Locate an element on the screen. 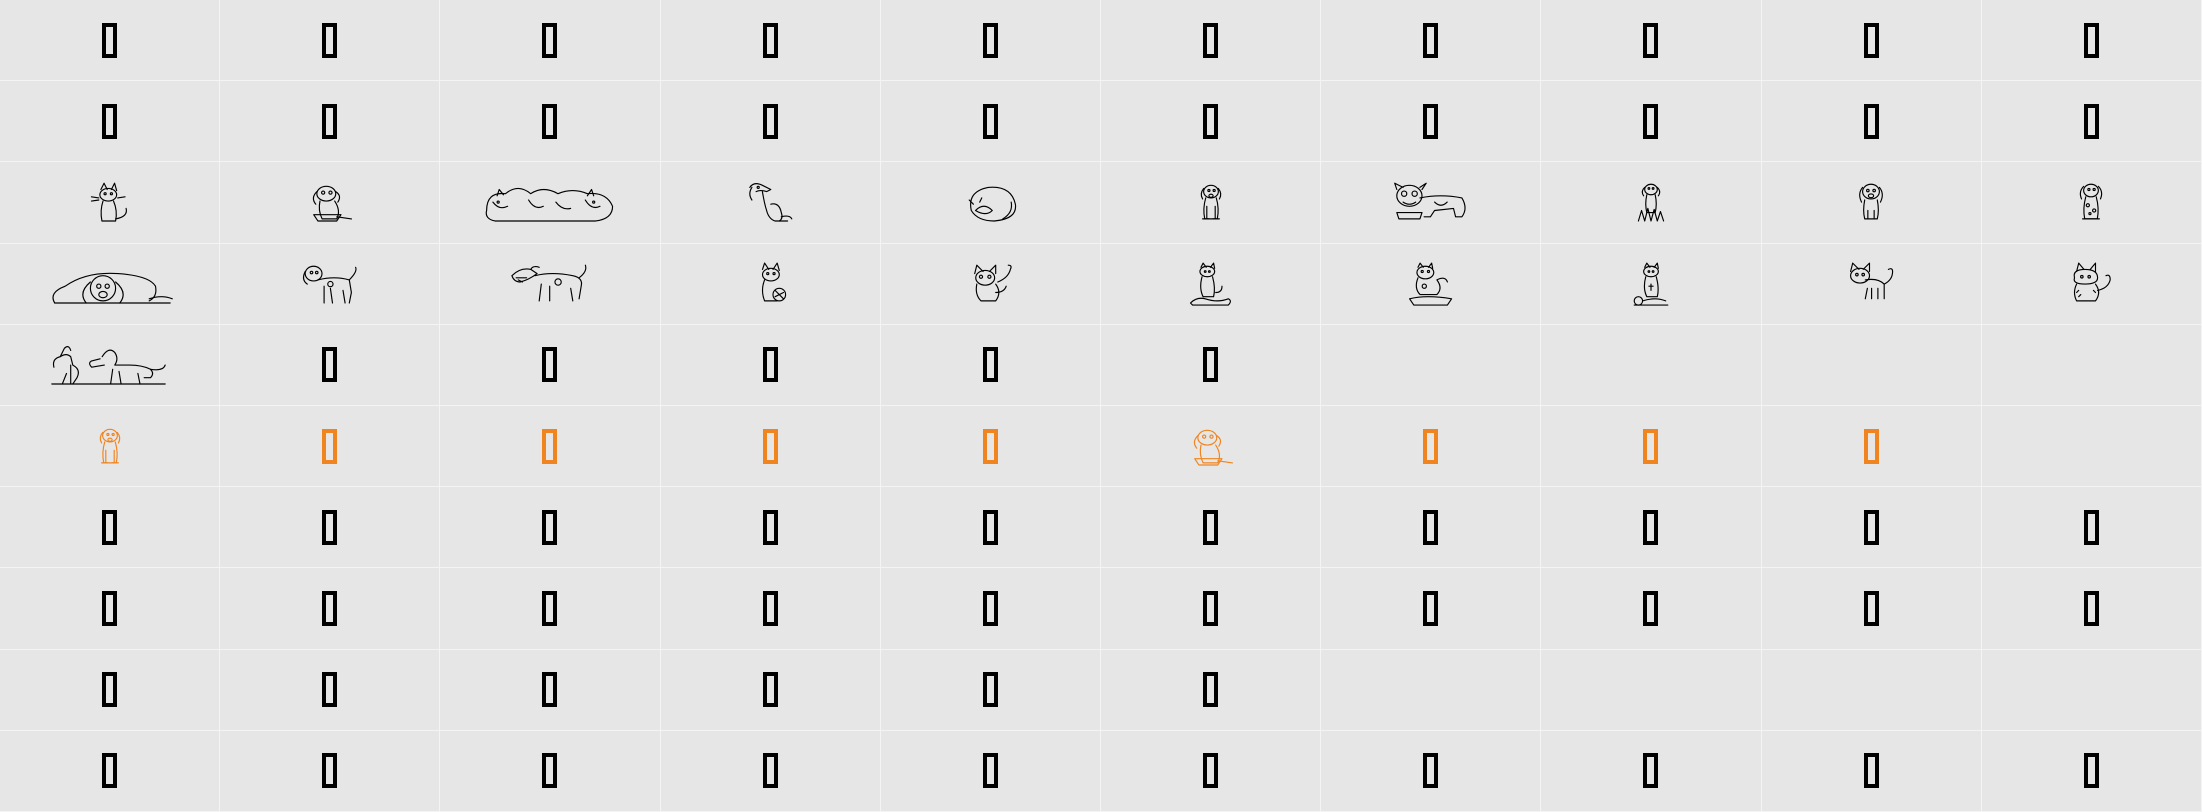  cat-grooming-icon is located at coordinates (1211, 284).